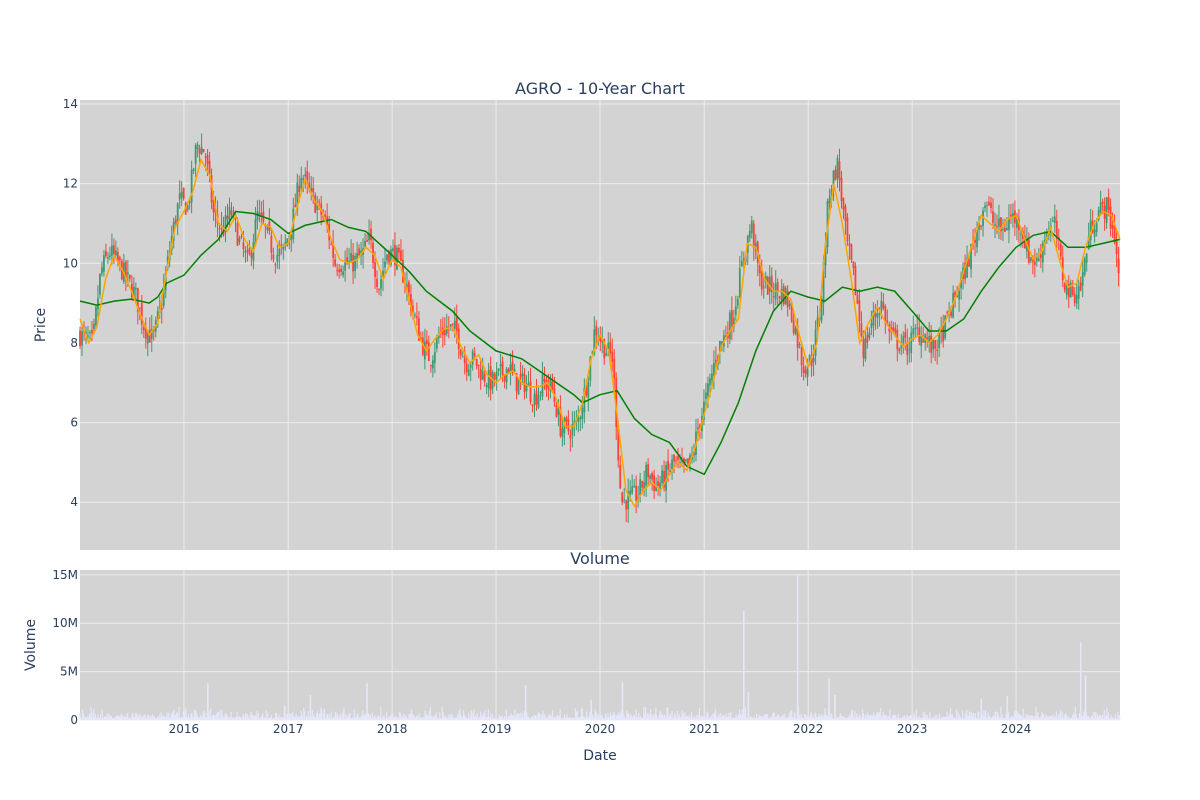 This screenshot has width=1200, height=800. What do you see at coordinates (600, 729) in the screenshot?
I see `x-tick-label: 2020` at bounding box center [600, 729].